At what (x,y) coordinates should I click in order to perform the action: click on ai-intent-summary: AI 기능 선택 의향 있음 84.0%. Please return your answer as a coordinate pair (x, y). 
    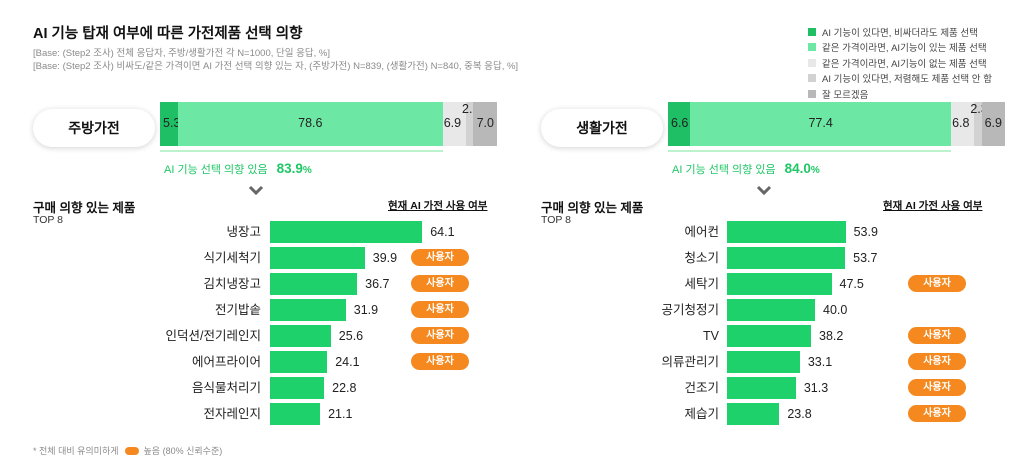
    Looking at the image, I should click on (746, 169).